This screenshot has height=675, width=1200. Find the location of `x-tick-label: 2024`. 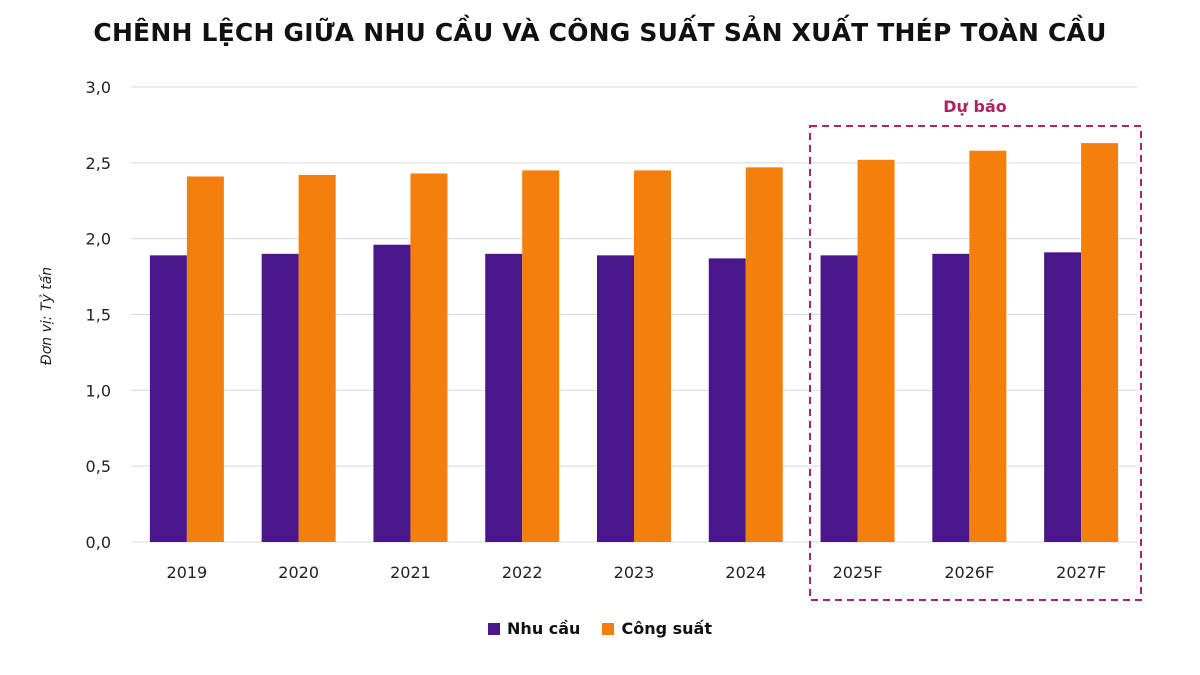

x-tick-label: 2024 is located at coordinates (745, 572).